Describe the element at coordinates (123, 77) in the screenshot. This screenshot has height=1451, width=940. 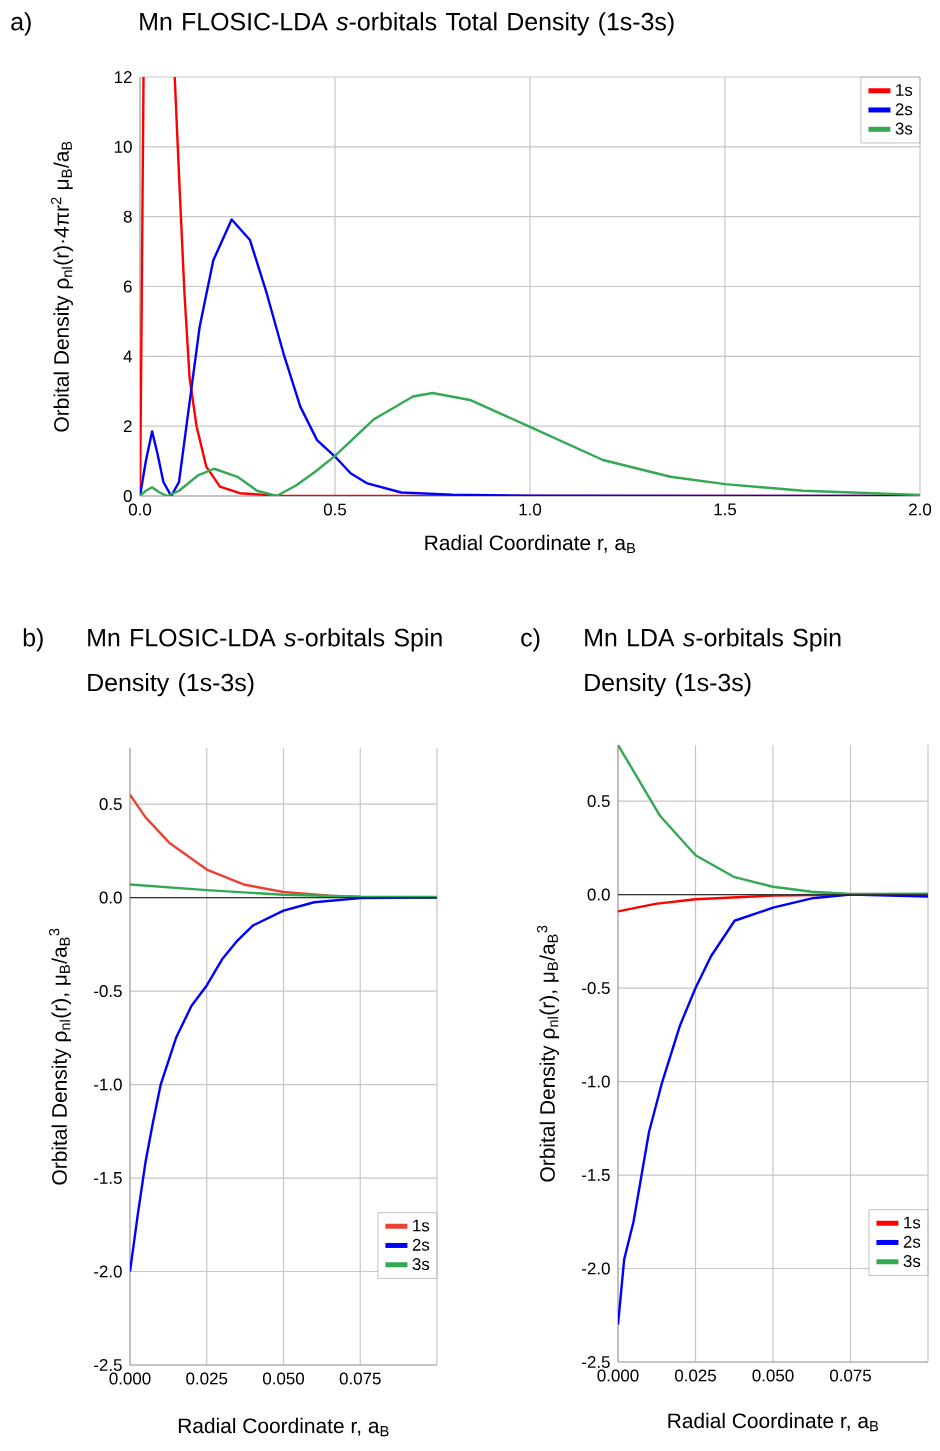
I see `y-tick-label: 12` at that location.